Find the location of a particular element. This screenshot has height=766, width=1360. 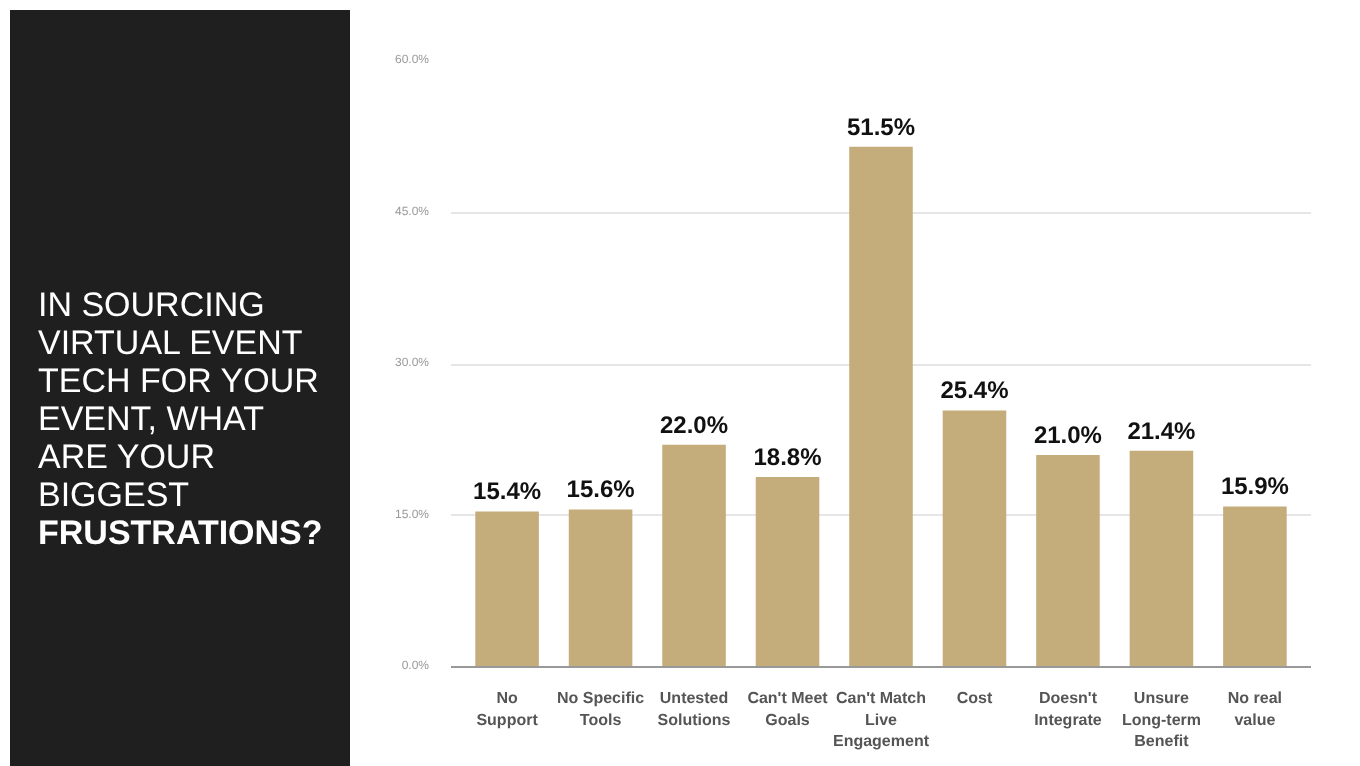

x-tick-label: Can't Meet Goals is located at coordinates (788, 709).